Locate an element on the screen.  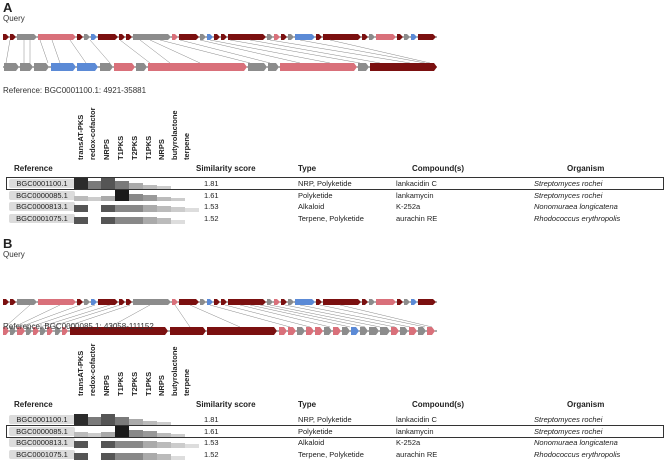
col-head-nrps: NRPS is located at coordinates (106, 385).